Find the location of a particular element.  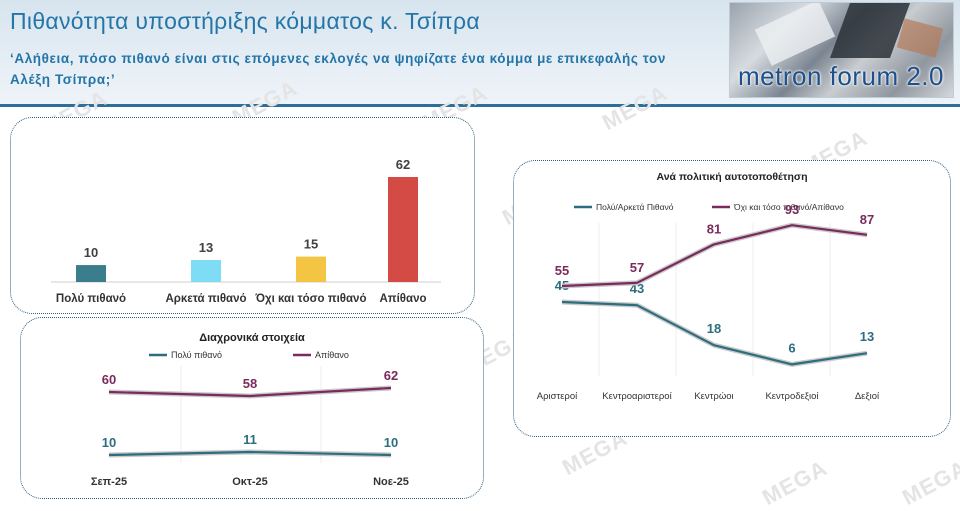

legend-label: Πολύ/Αρκετά Πιθανό is located at coordinates (635, 207).